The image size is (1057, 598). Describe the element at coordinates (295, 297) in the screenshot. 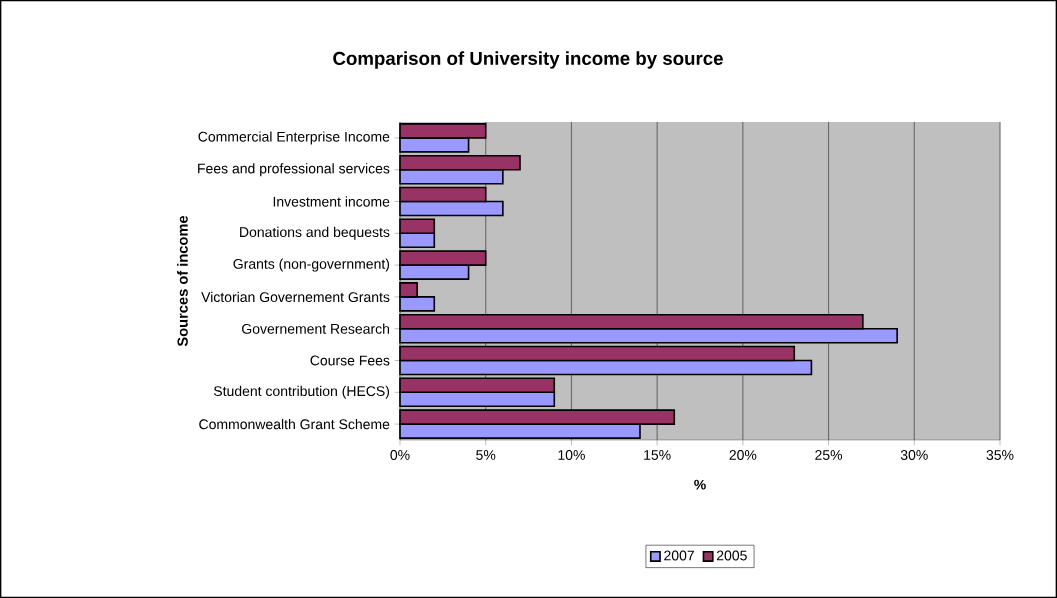

I see `y-tick-label: Victorian Governement Grants` at that location.